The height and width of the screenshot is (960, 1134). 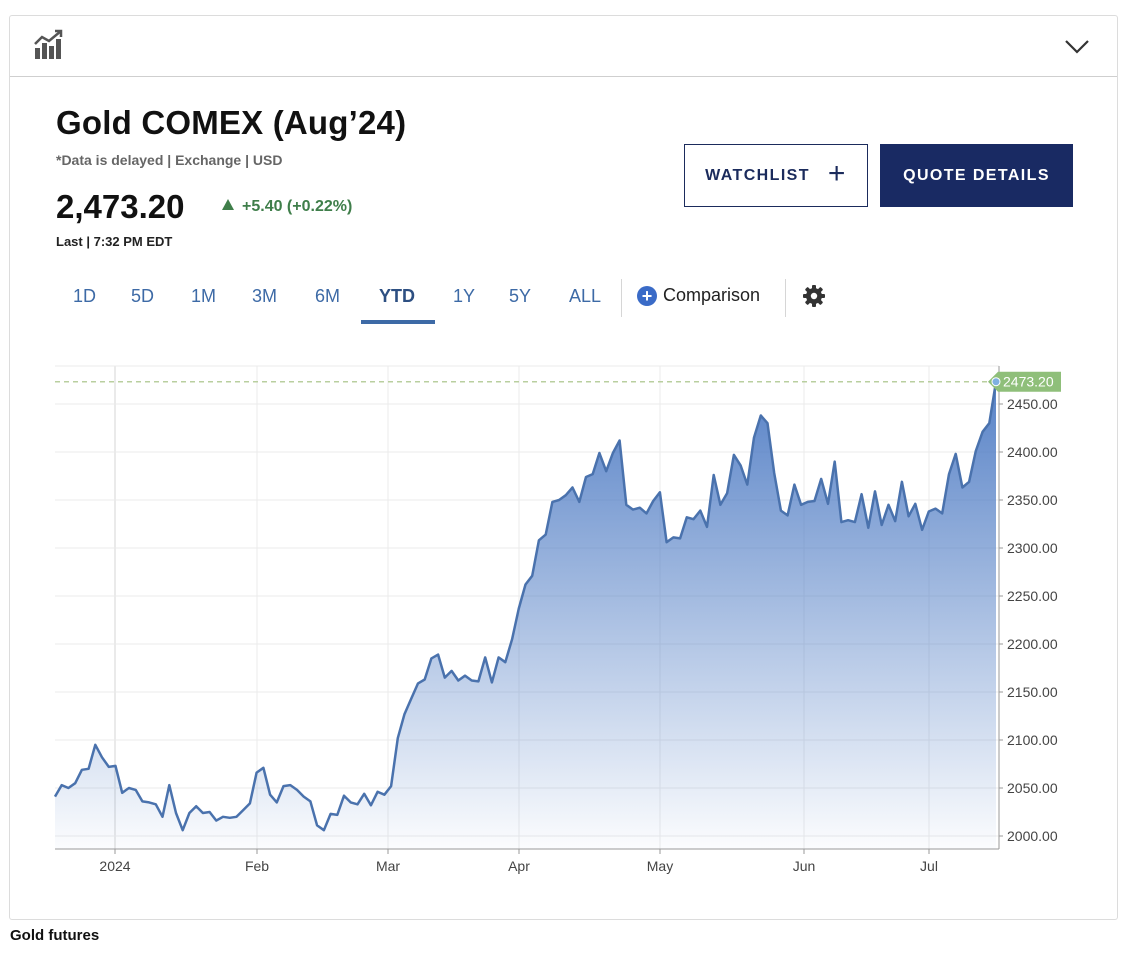 What do you see at coordinates (1032, 452) in the screenshot?
I see `y-tick-label: 2400.00` at bounding box center [1032, 452].